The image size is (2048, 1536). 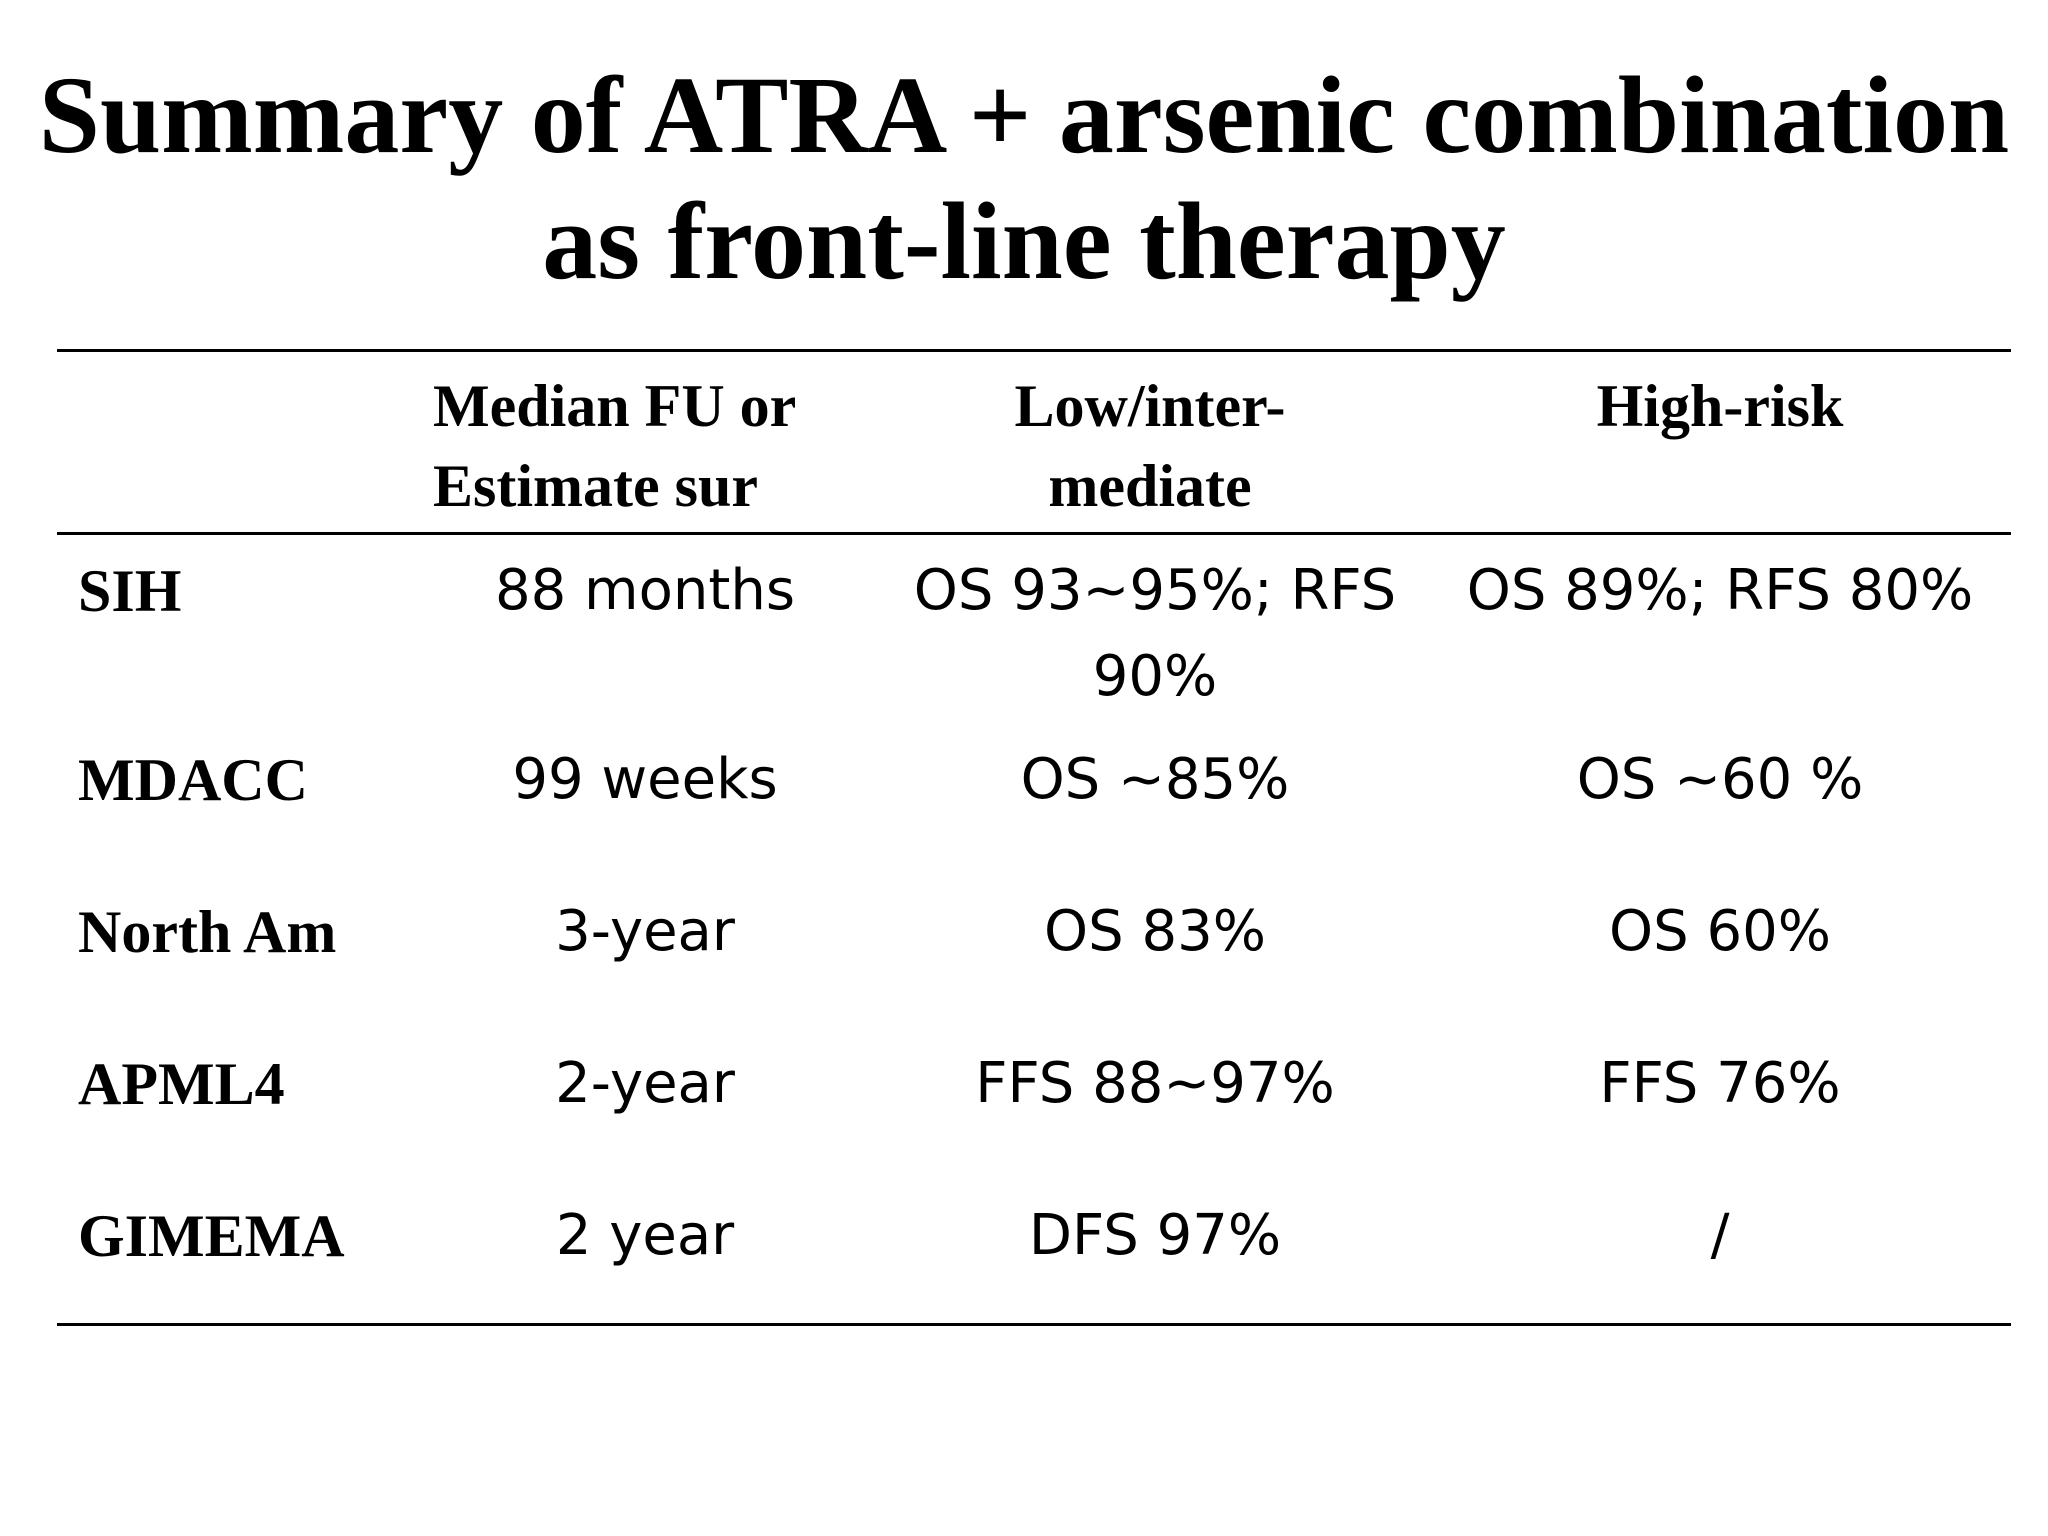 I want to click on header-median-fu-line-2: Estimate sur, so click(x=595, y=486).